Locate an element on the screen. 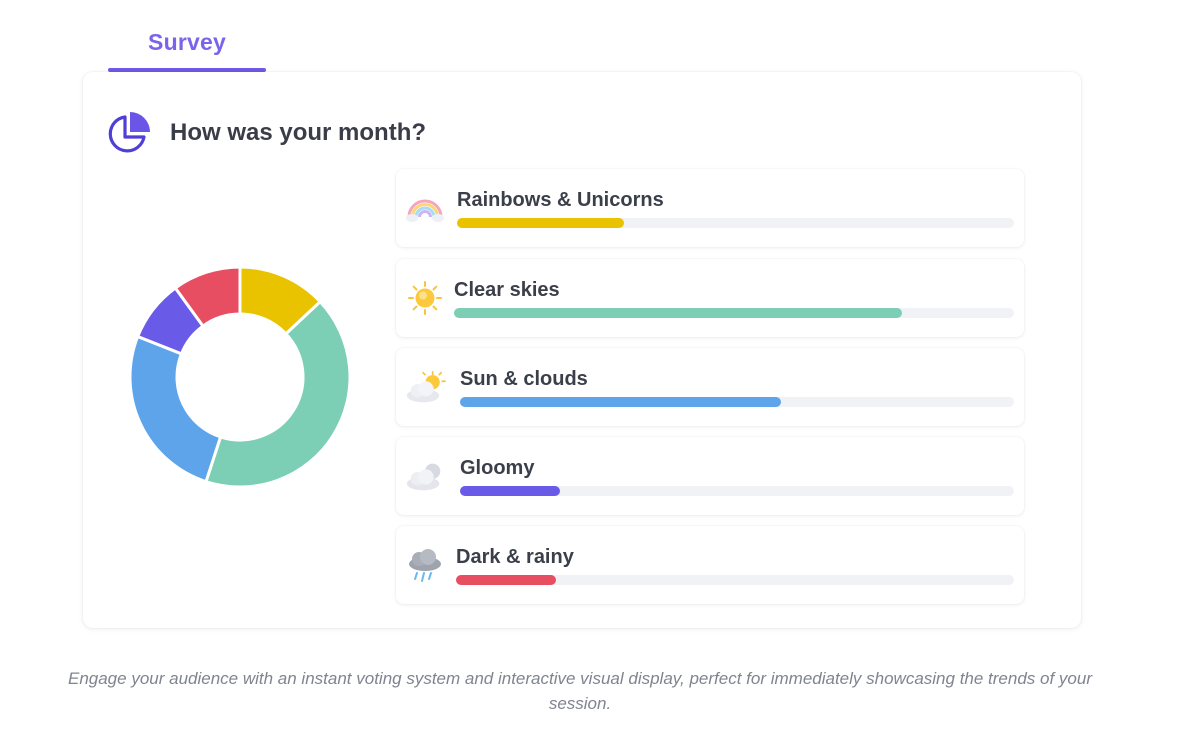  rain-cloud-icon is located at coordinates (425, 565).